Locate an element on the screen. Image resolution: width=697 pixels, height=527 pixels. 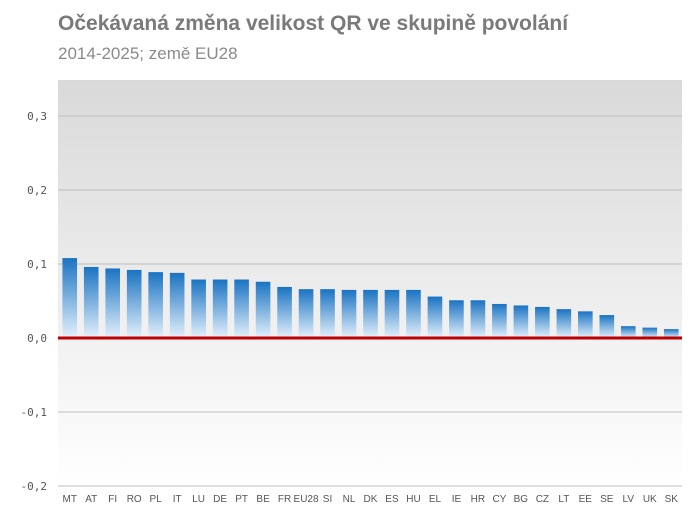
bar-es is located at coordinates (392, 313).